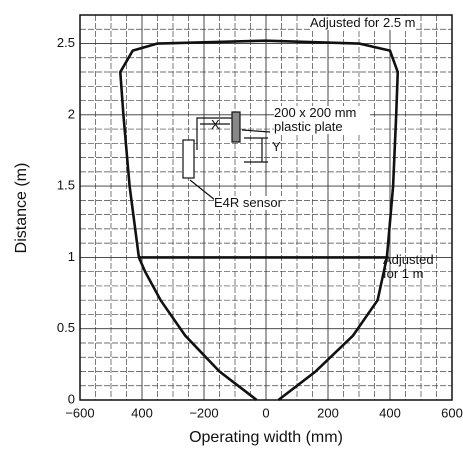 This screenshot has width=463, height=454. I want to click on distance-line, so click(214, 133).